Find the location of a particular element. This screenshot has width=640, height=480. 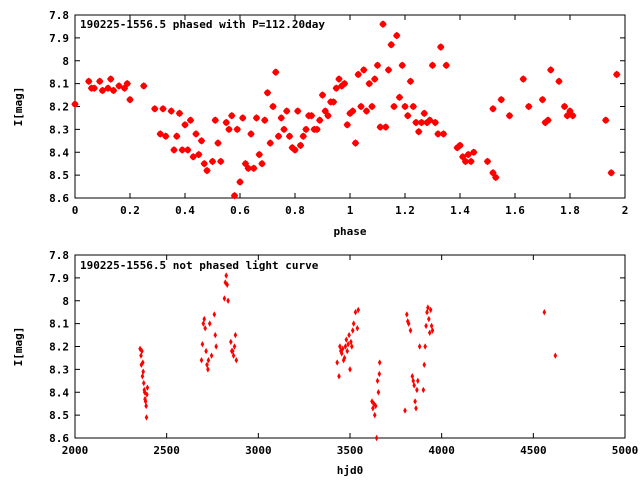

x-tick-label: 2000 is located at coordinates (75, 450).